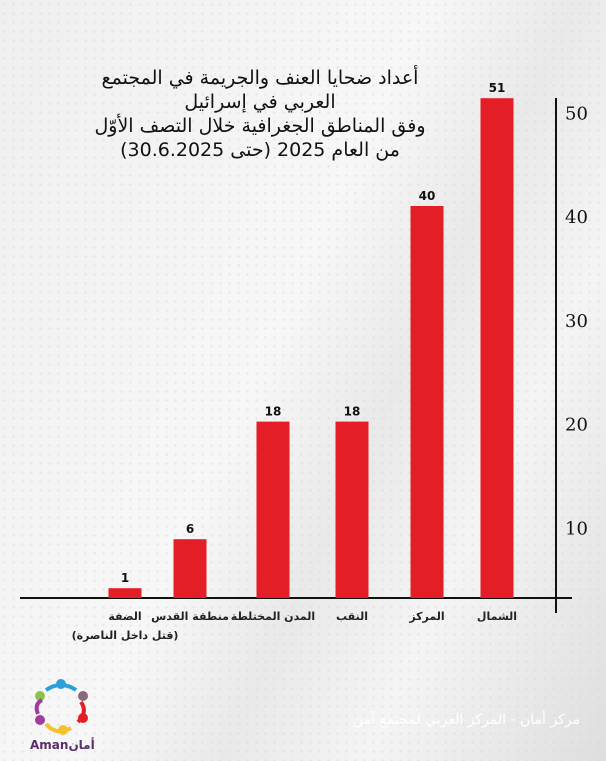 The height and width of the screenshot is (761, 606). I want to click on category-label: المركز, so click(426, 616).